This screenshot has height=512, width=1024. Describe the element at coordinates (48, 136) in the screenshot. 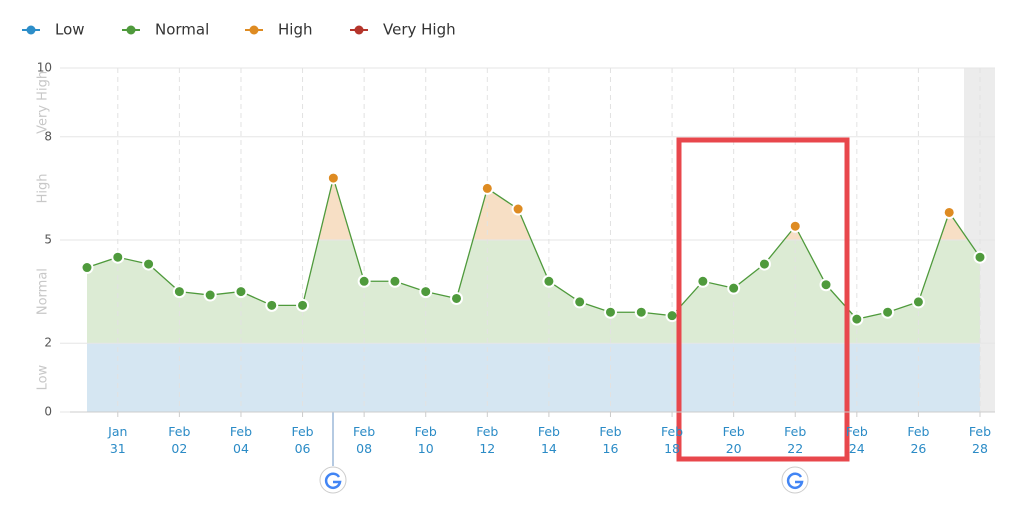

I see `y-tick-label: 8` at that location.